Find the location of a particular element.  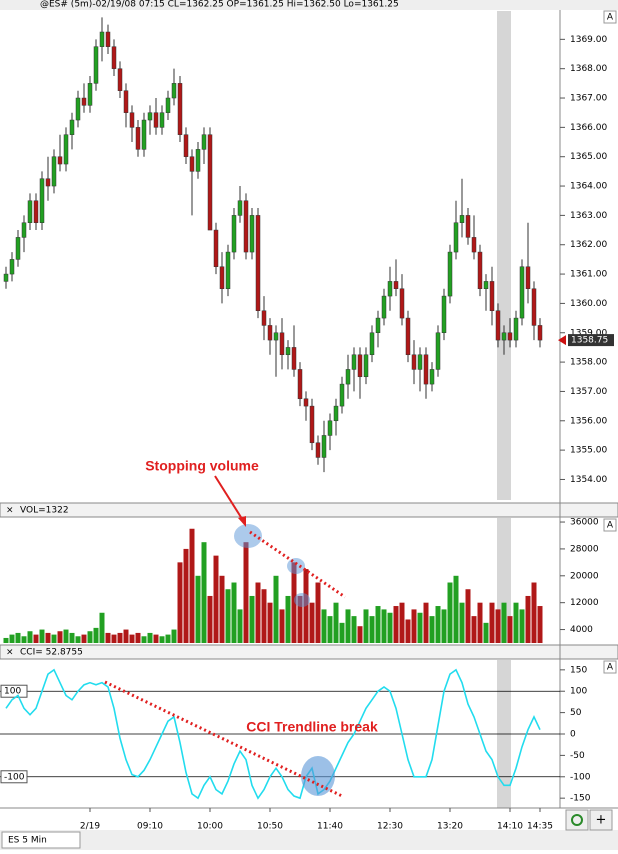

y-tick-label: 1369.00 is located at coordinates (588, 40).